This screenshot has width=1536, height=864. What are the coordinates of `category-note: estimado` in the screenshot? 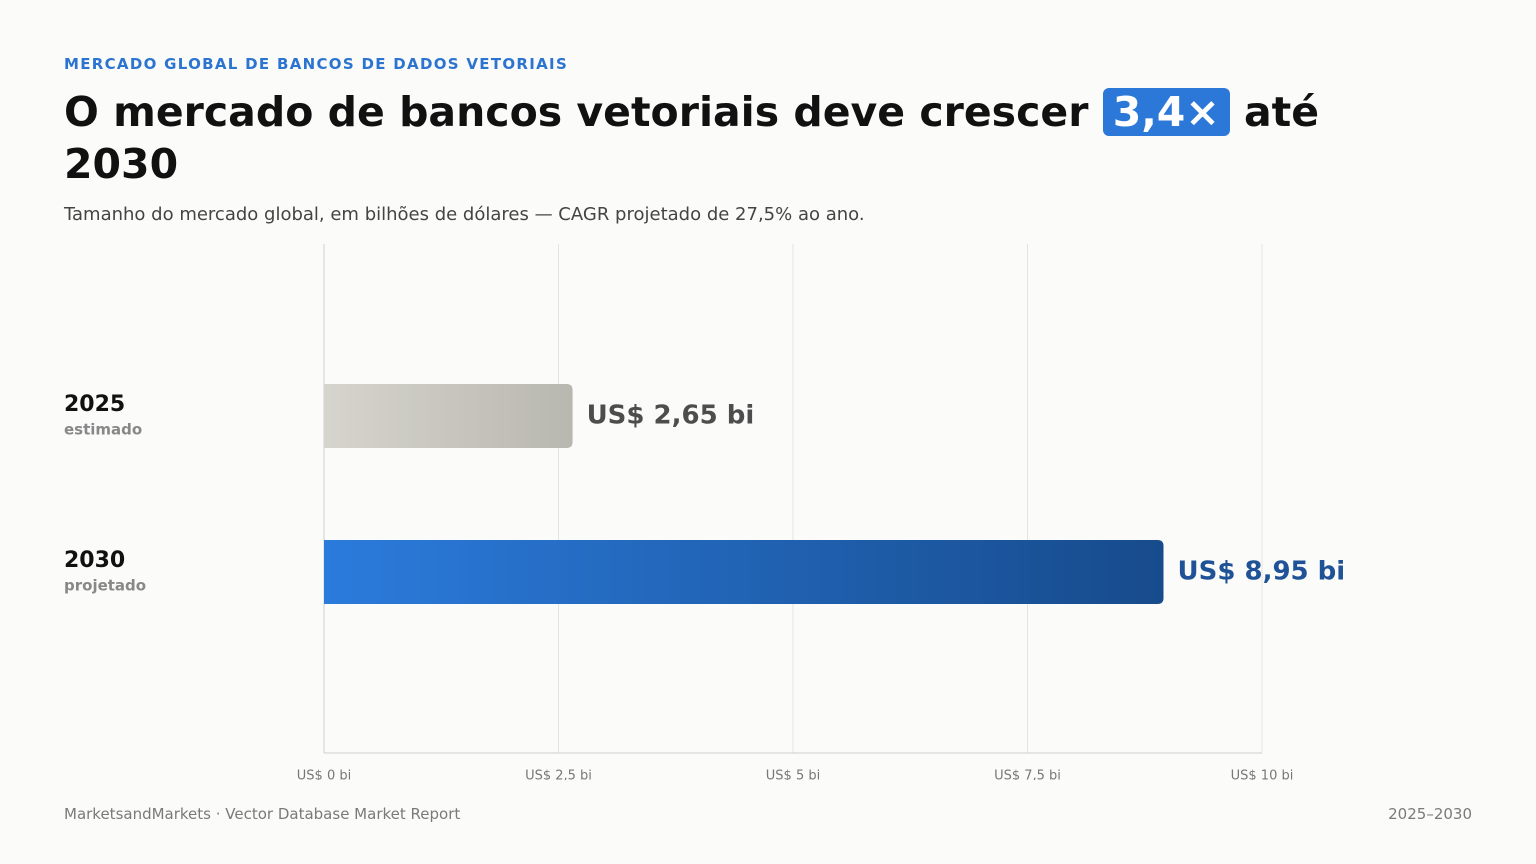 It's located at (103, 430).